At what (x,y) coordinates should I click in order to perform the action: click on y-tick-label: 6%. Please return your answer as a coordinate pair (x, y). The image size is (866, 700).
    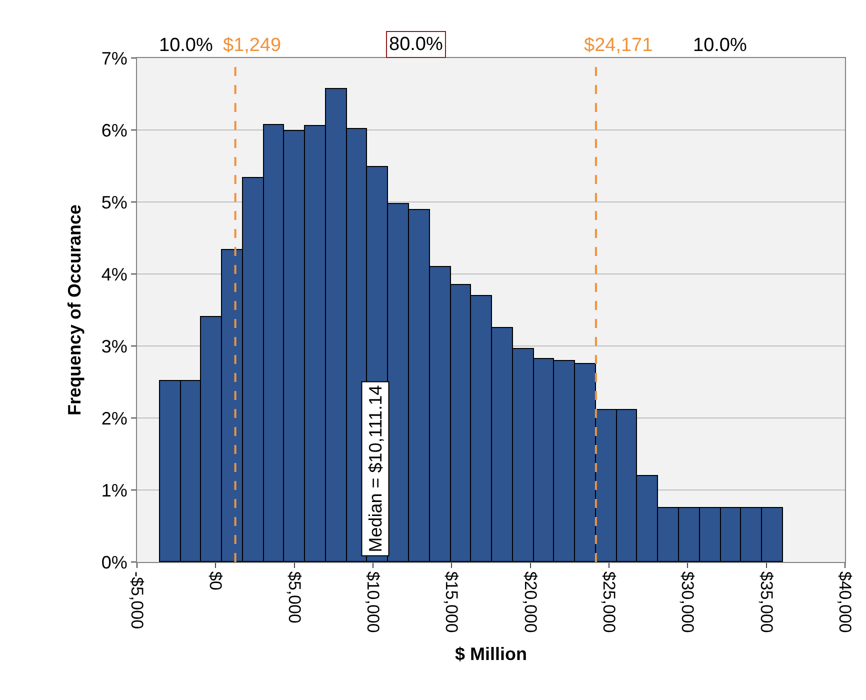
    Looking at the image, I should click on (114, 130).